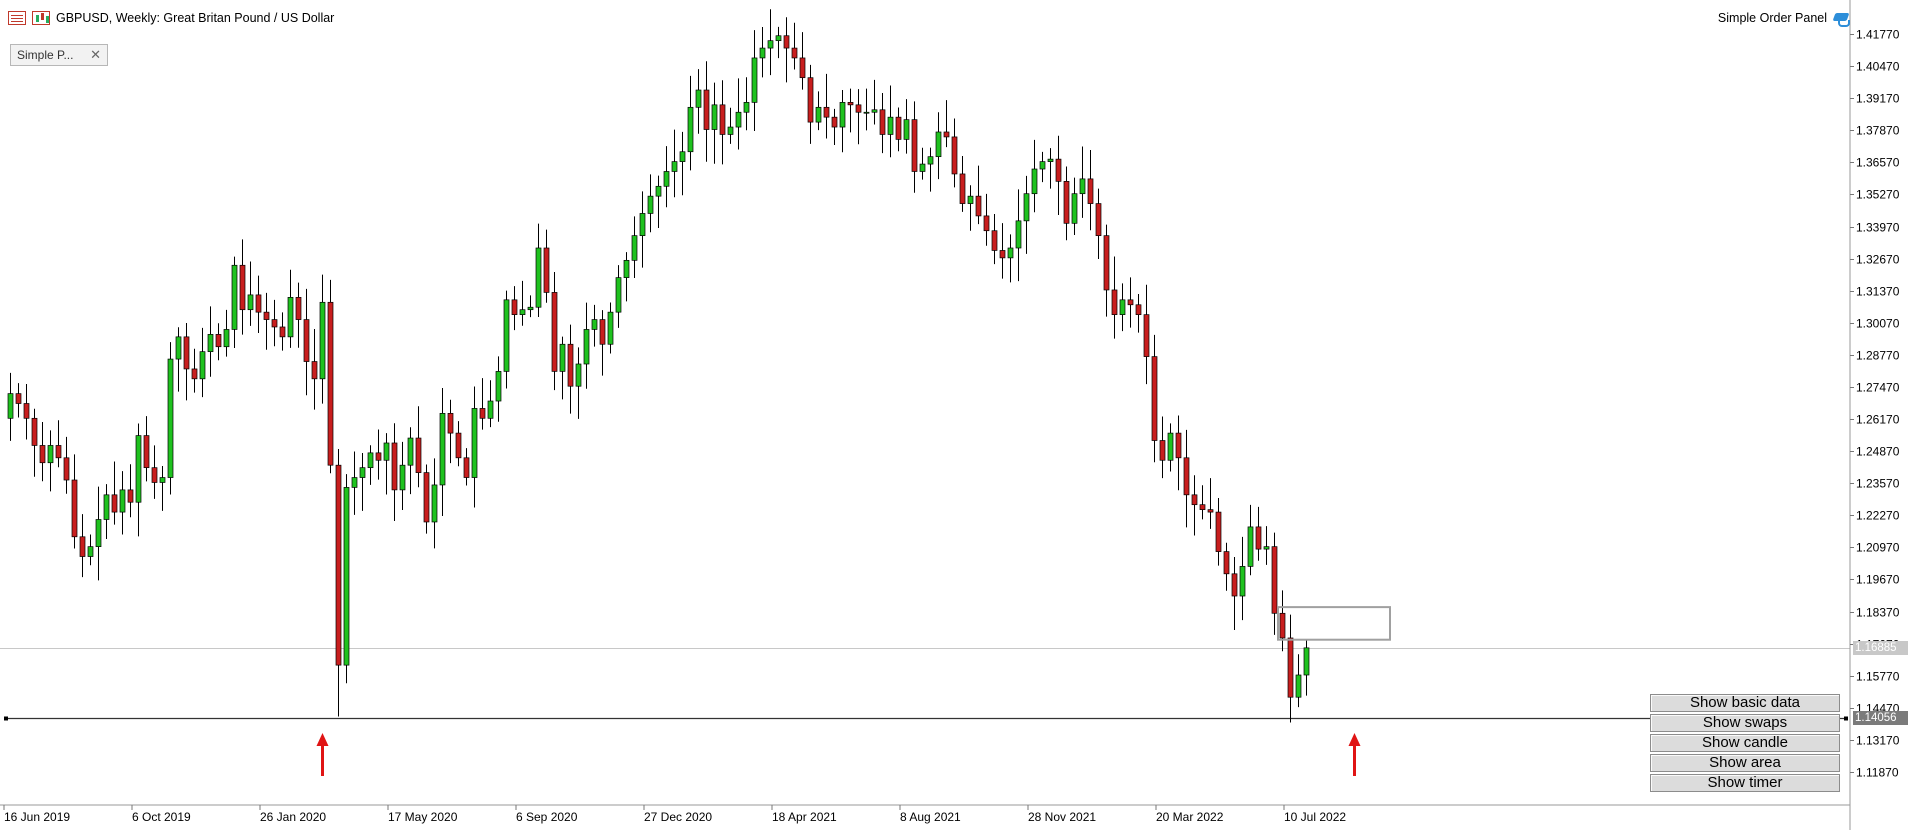  I want to click on order-panel-caption: Simple Order Panel, so click(1785, 18).